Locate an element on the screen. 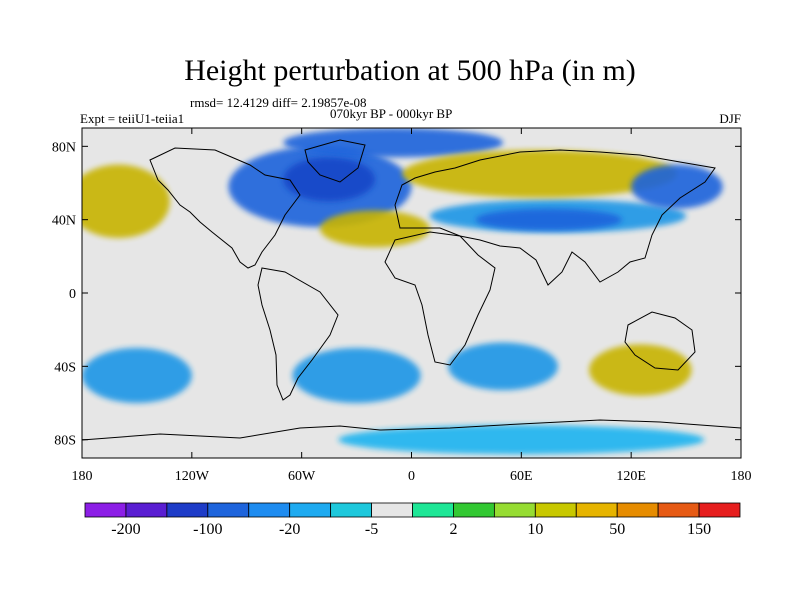 This screenshot has width=800, height=600. lon-tick-label: 120E is located at coordinates (631, 476).